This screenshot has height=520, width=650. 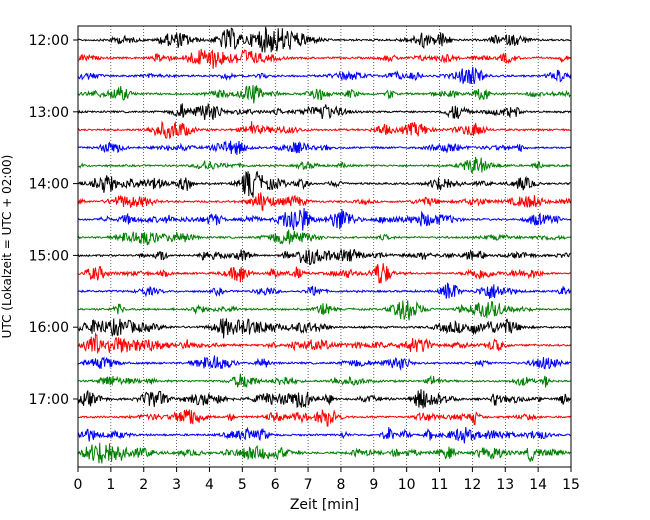 What do you see at coordinates (571, 485) in the screenshot?
I see `x-tick-label: 15` at bounding box center [571, 485].